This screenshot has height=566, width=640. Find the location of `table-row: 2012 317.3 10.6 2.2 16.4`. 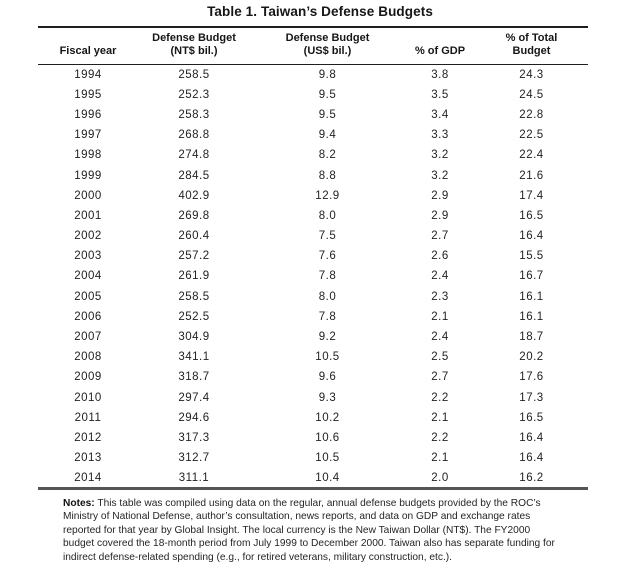

table-row: 2012 317.3 10.6 2.2 16.4 is located at coordinates (313, 438).